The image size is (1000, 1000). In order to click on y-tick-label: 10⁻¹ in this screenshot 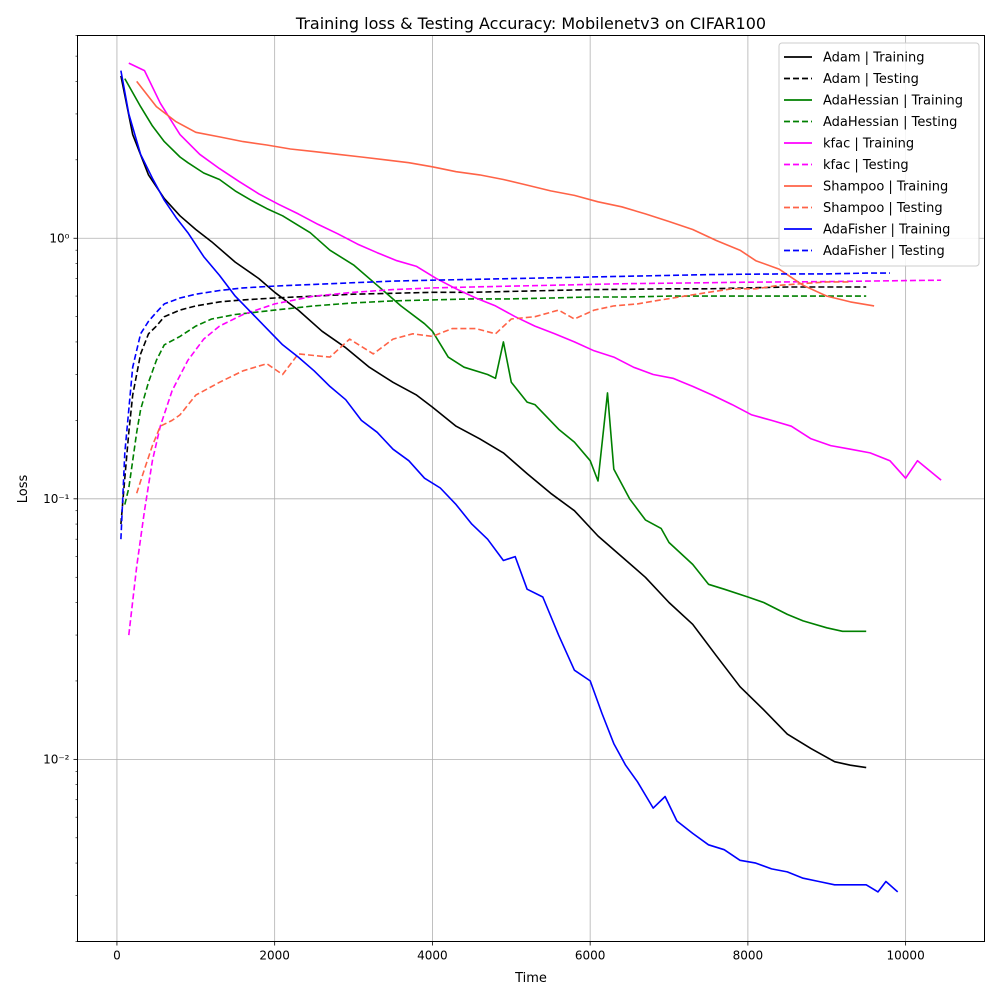, I will do `click(56, 499)`.